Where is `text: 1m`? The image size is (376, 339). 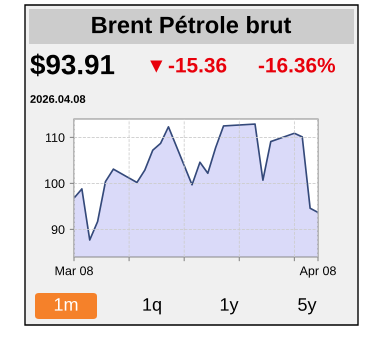
text: 1m is located at coordinates (66, 304).